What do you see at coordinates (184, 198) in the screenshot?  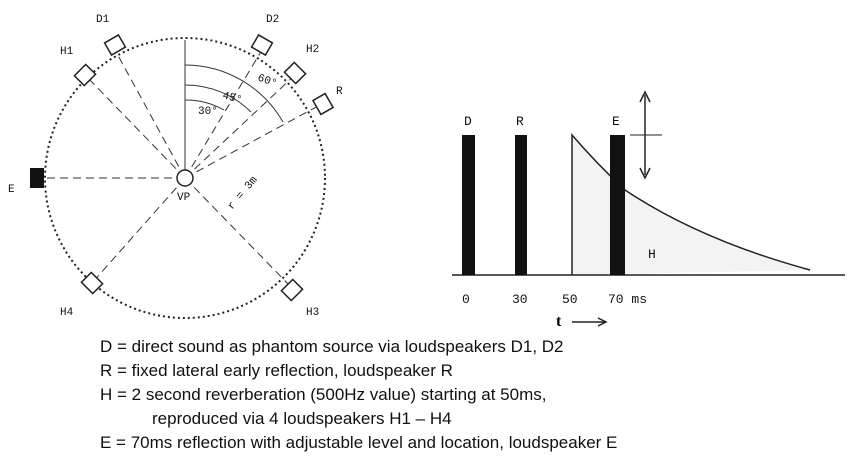 I see `label: VP` at bounding box center [184, 198].